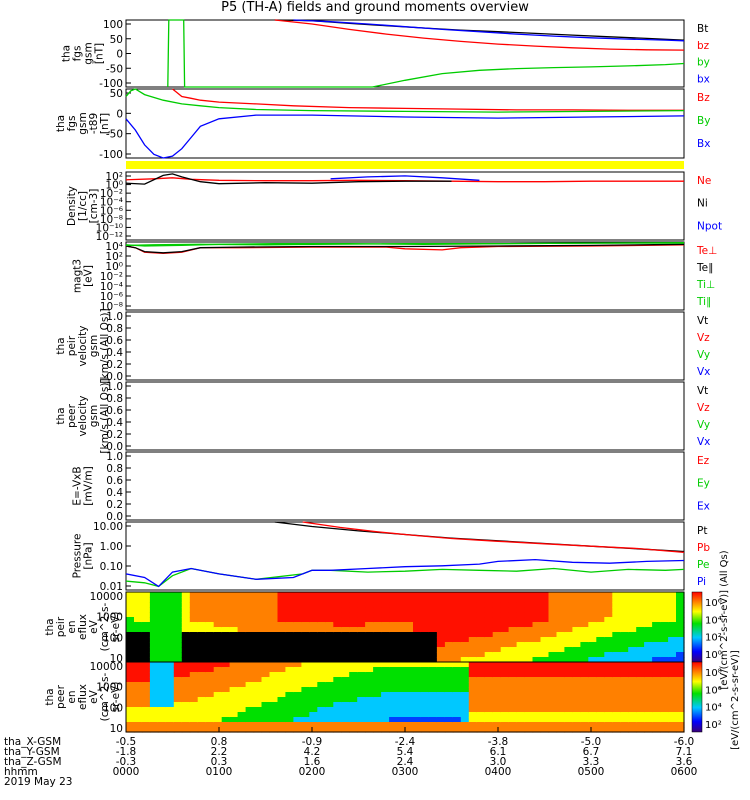 This screenshot has width=750, height=800. Describe the element at coordinates (713, 725) in the screenshot. I see `colorbar-tick-label: 10²` at that location.